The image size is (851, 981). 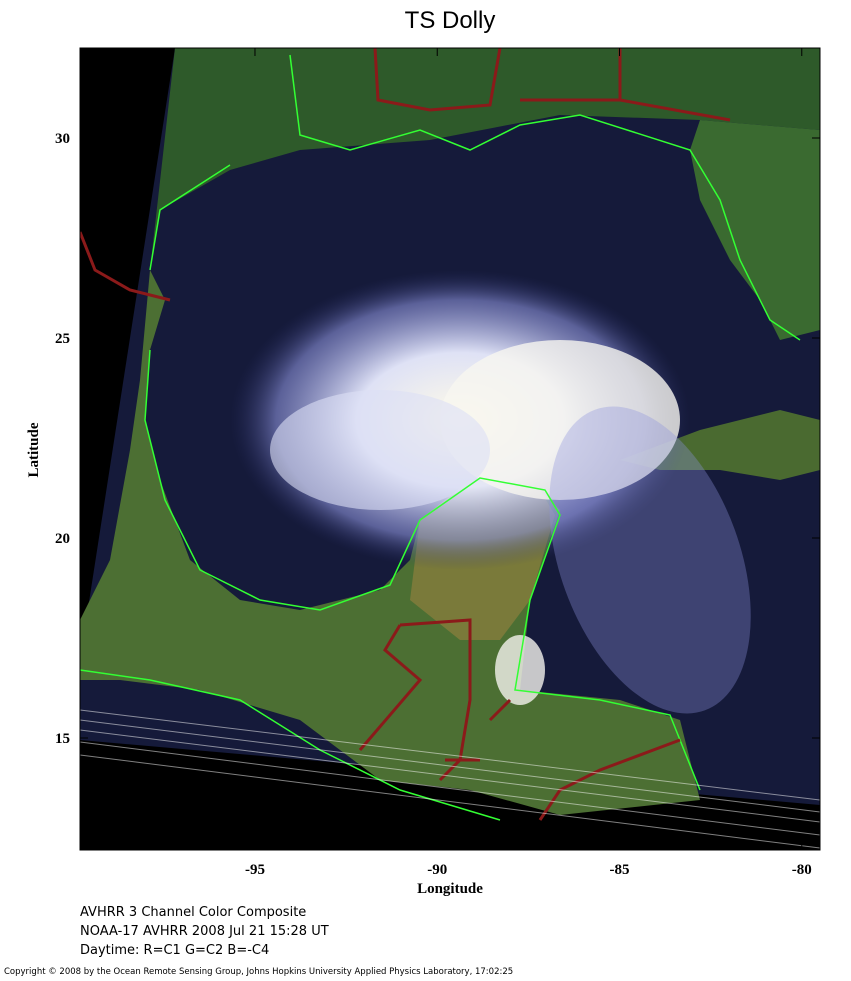 What do you see at coordinates (193, 912) in the screenshot?
I see `caption-line: AVHRR 3 Channel Color Composite` at bounding box center [193, 912].